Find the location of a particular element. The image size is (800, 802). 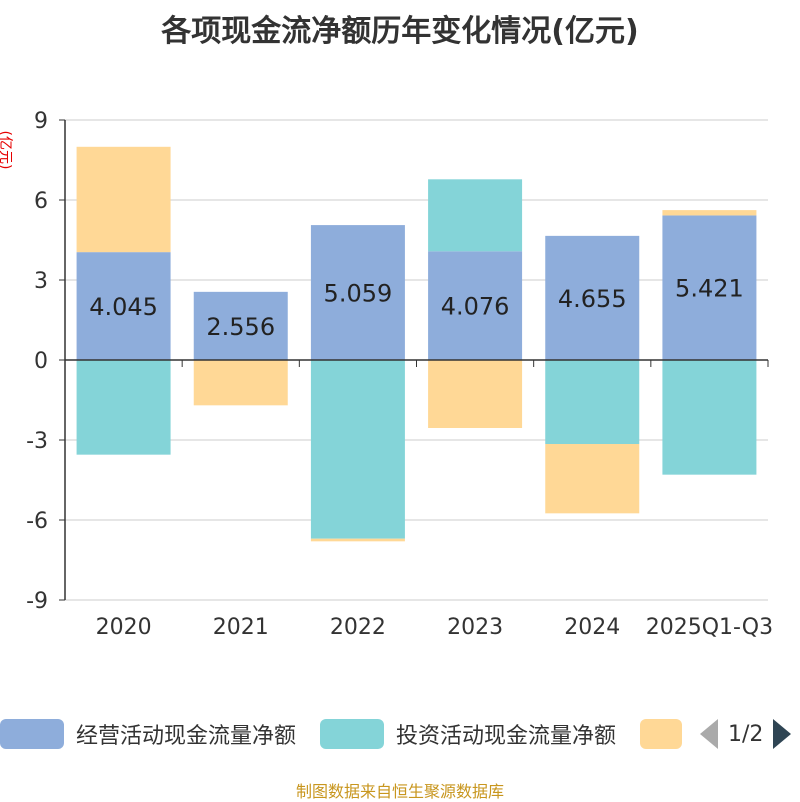

legend-item-third is located at coordinates (661, 734).